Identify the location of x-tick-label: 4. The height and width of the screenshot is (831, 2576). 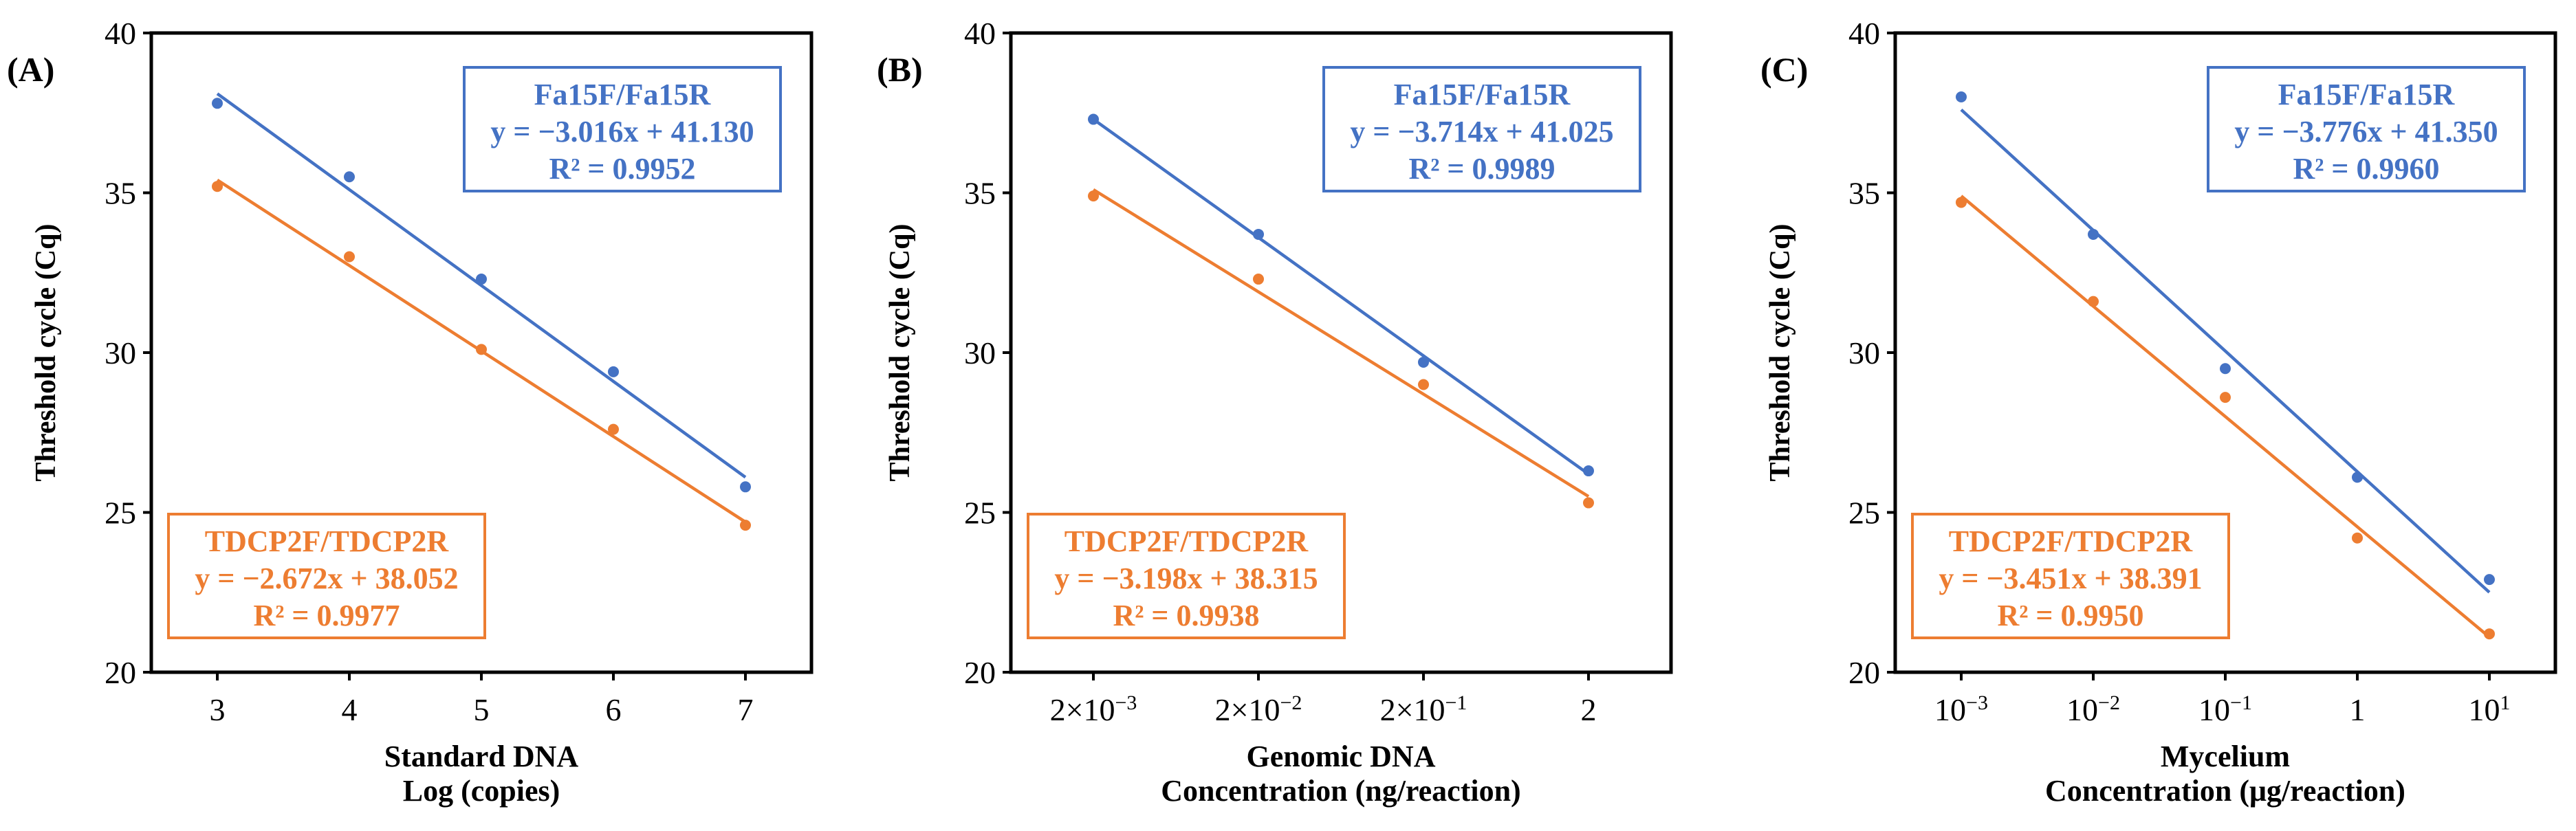
(350, 710).